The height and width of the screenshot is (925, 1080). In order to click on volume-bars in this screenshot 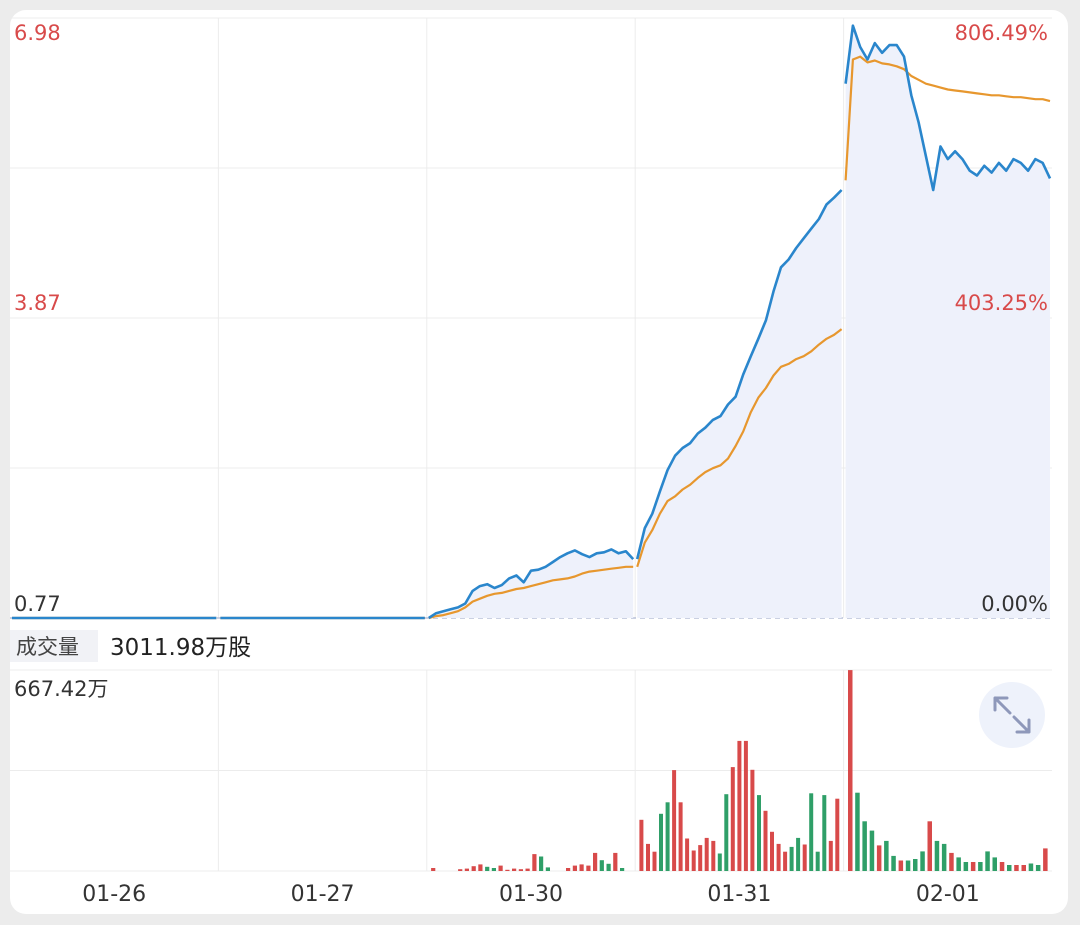, I will do `click(739, 770)`.